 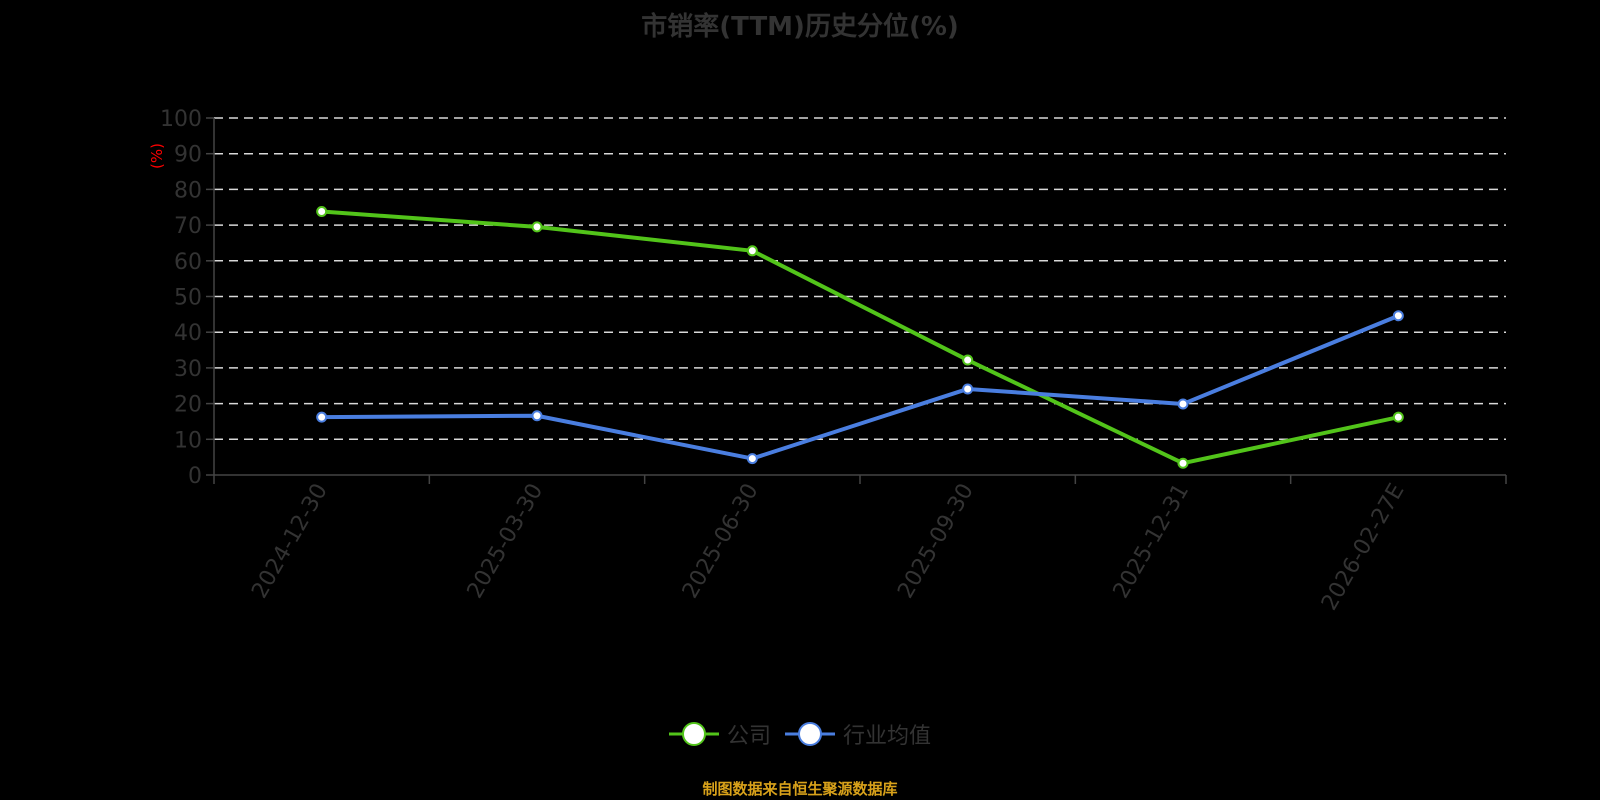 I want to click on y-tick-label: 50, so click(x=188, y=298).